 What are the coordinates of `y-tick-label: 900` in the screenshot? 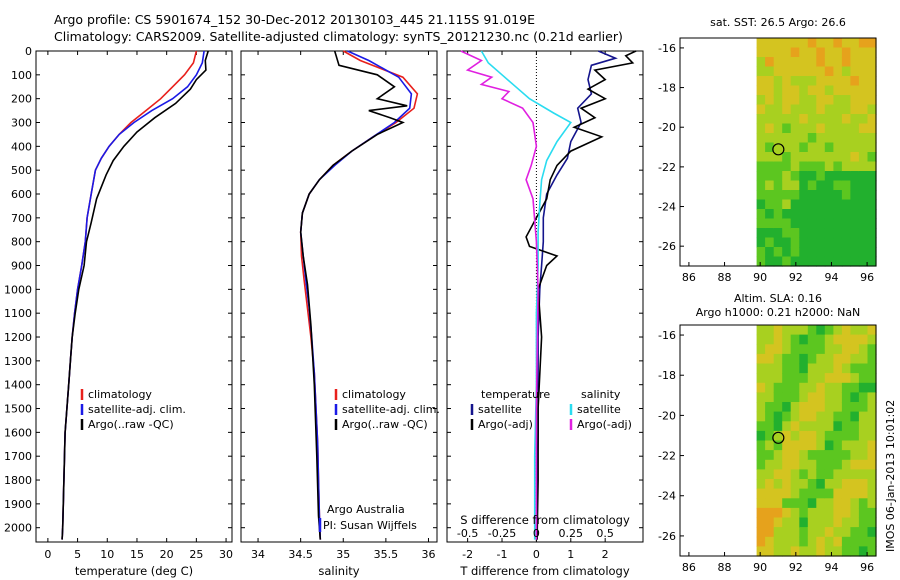 It's located at (21, 266).